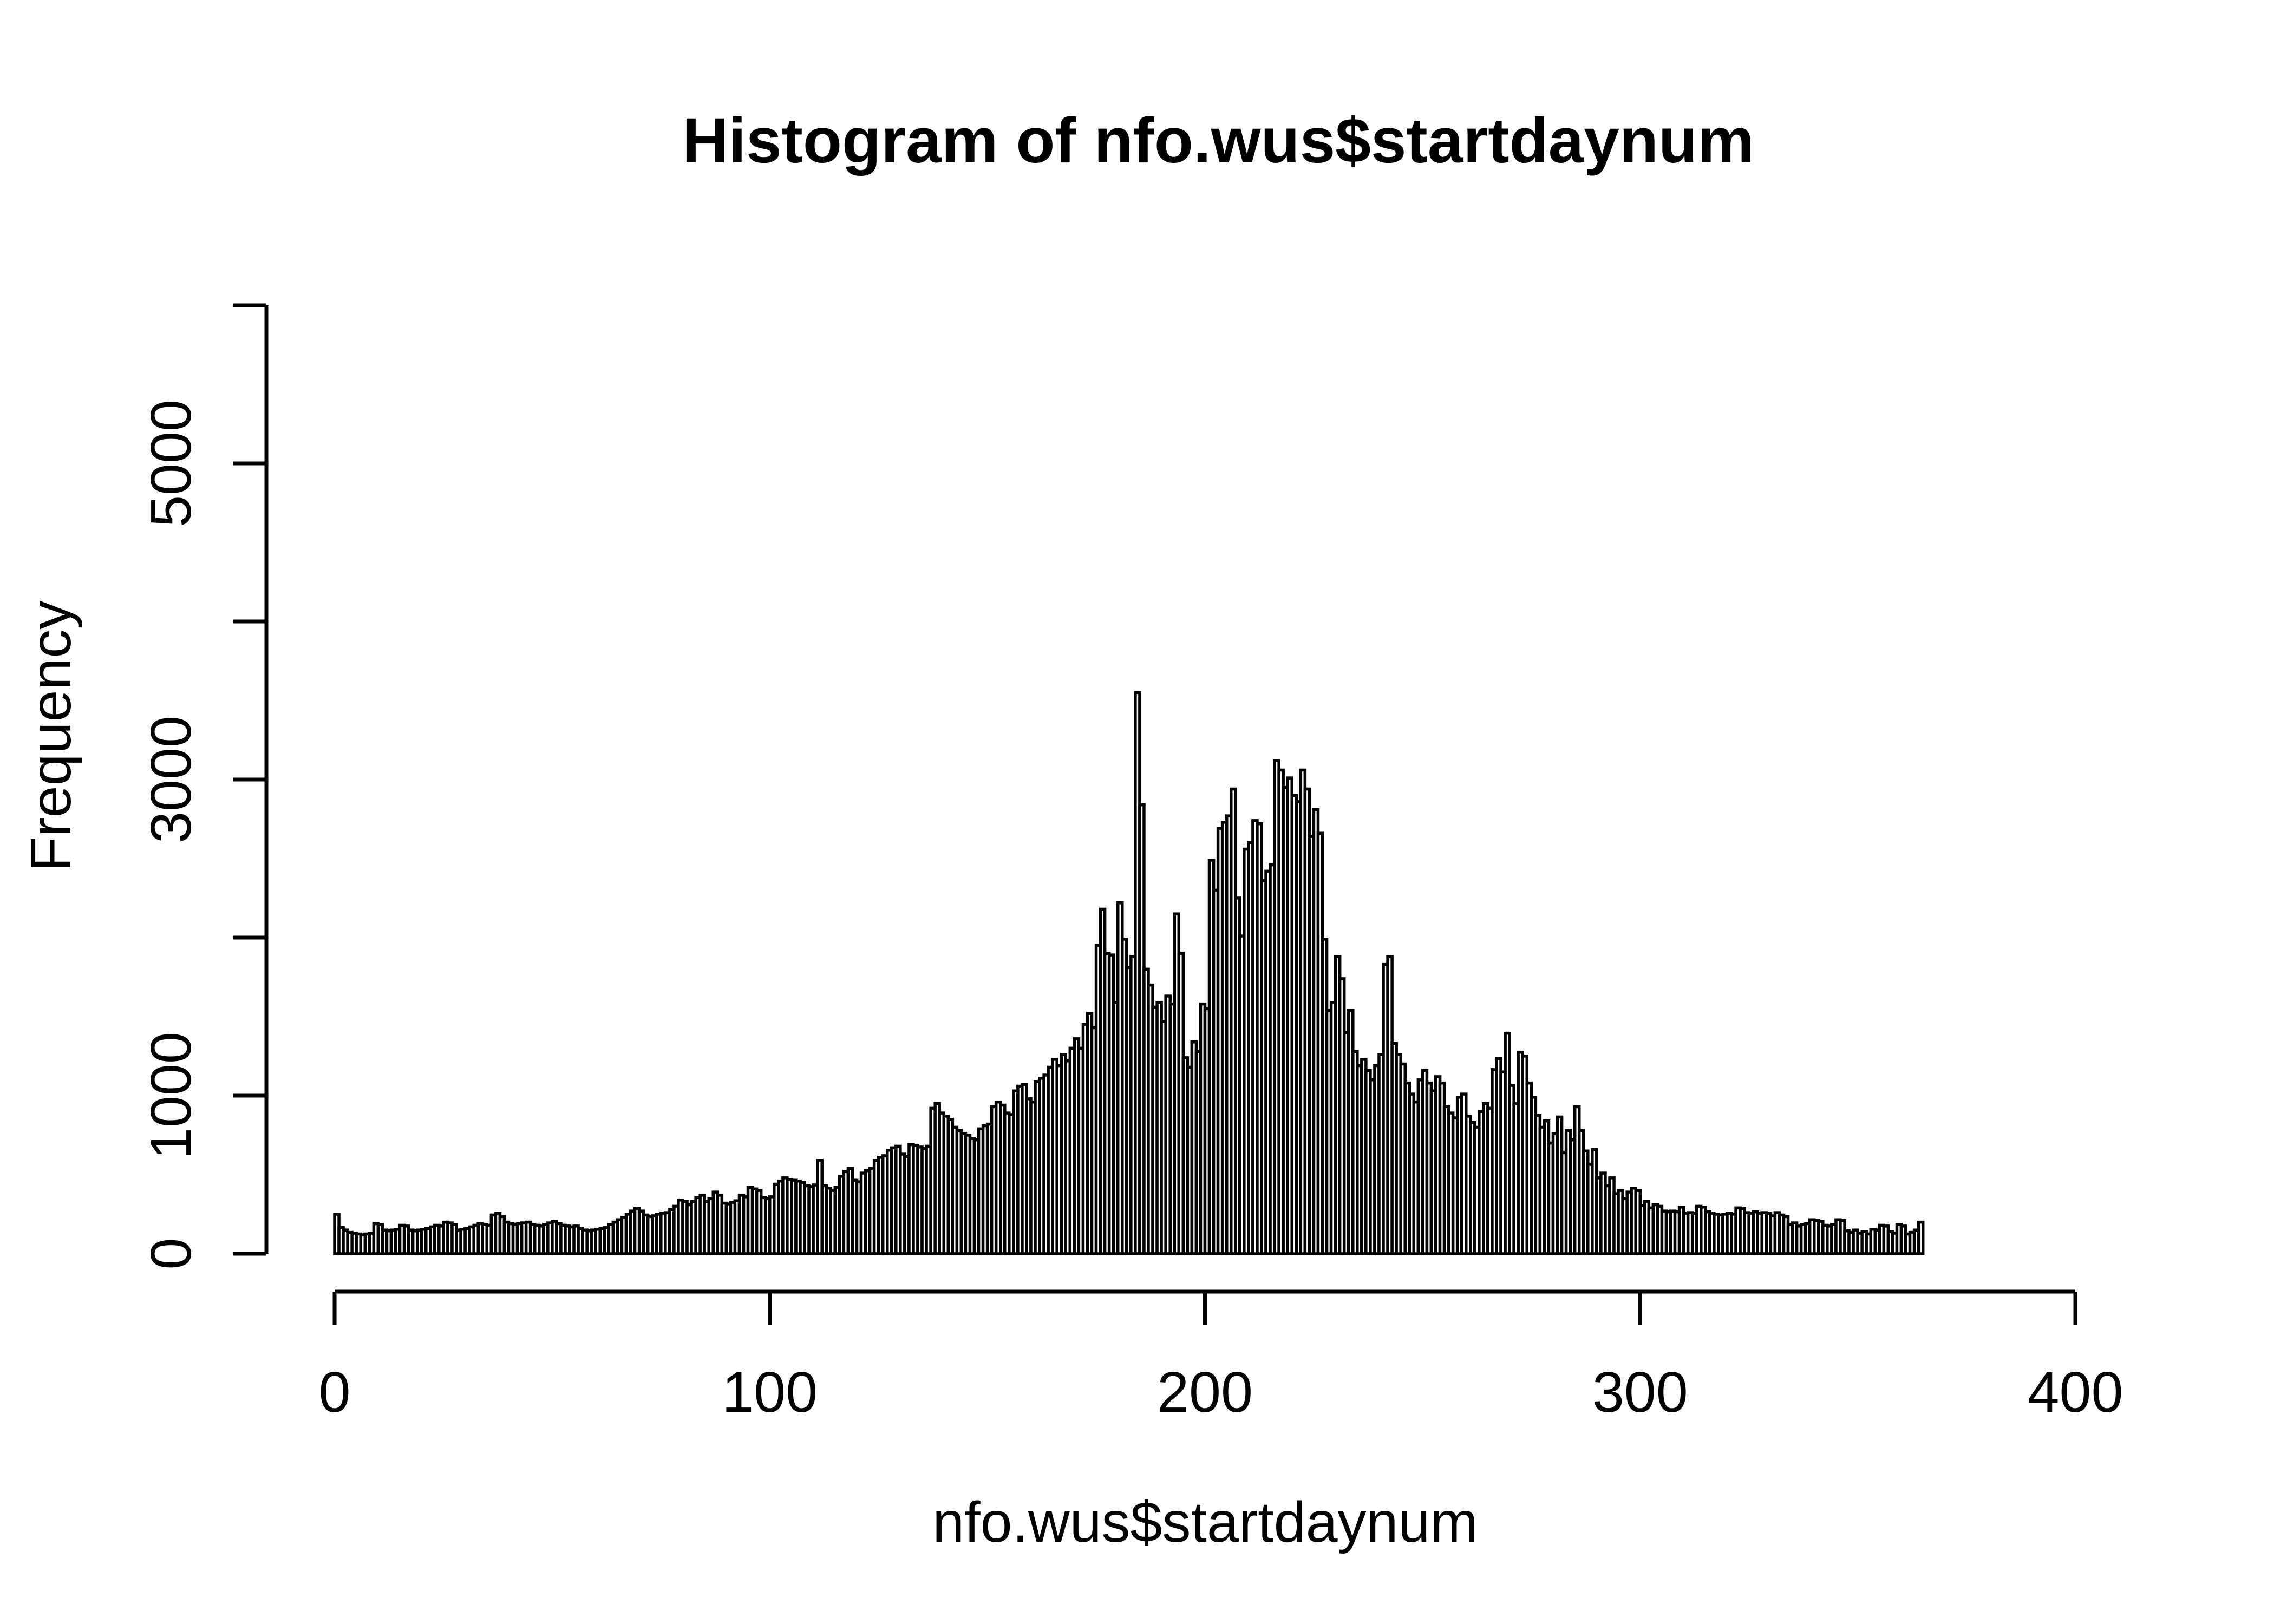  I want to click on x-axis: 0 100 200 300 400, so click(1221, 1357).